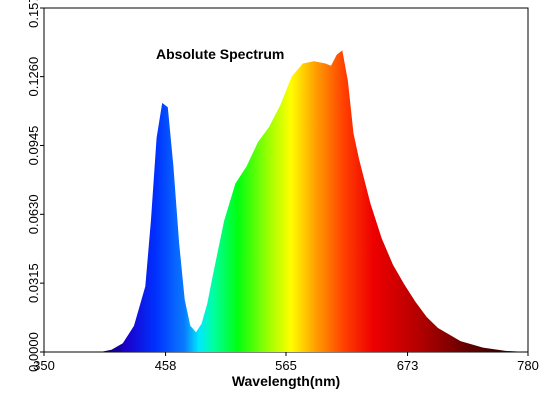  Describe the element at coordinates (166, 365) in the screenshot. I see `x-tick-label: 458` at that location.